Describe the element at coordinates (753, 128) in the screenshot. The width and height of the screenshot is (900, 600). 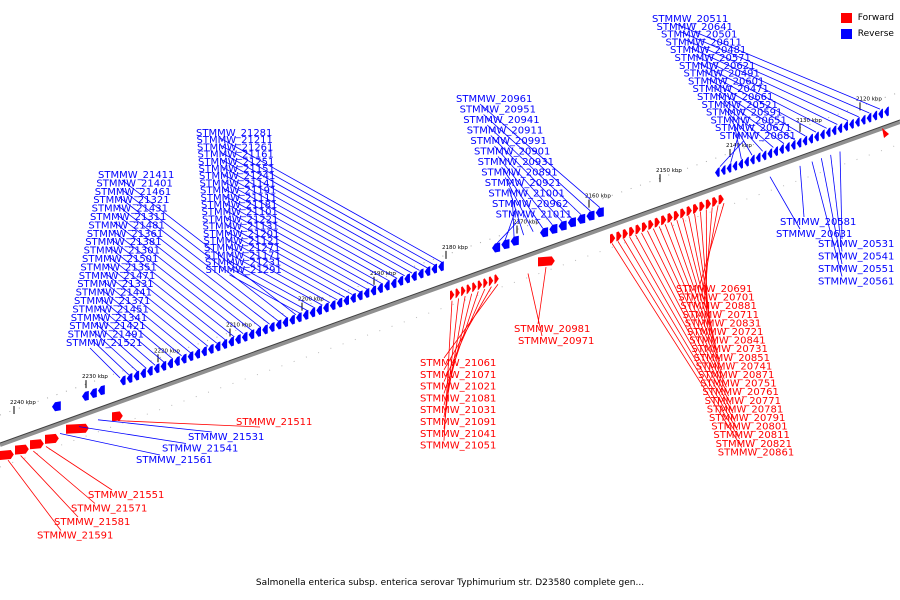
I see `reverse-label: STMMW_20671` at that location.